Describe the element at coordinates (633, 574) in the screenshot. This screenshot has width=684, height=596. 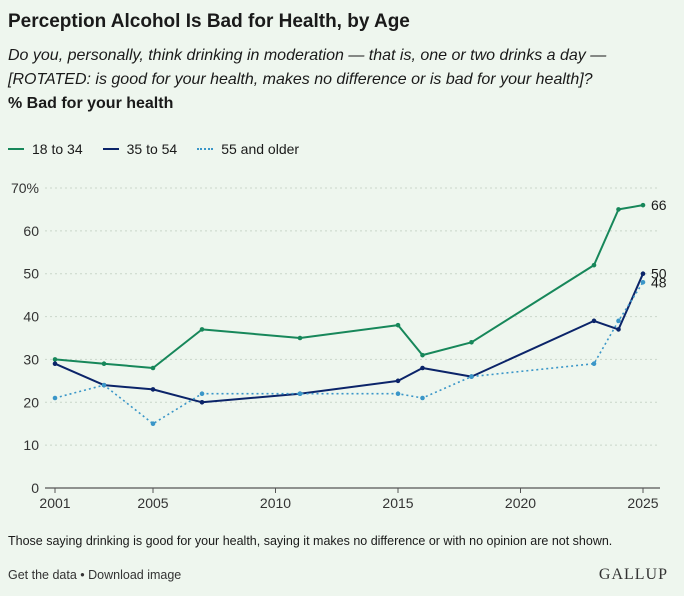
I see `gallup-logo: GALLUP` at that location.